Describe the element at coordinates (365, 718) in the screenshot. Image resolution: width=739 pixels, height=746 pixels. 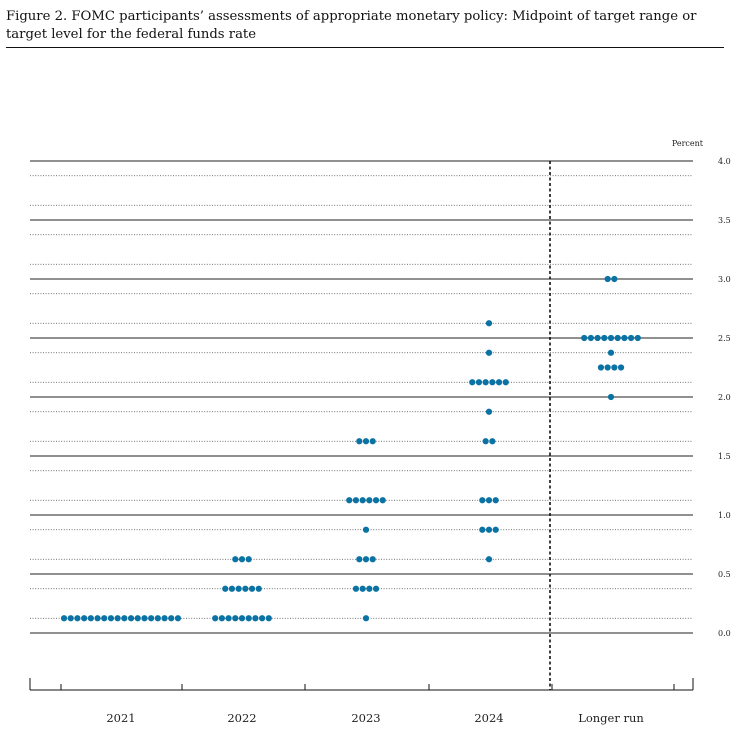
I see `x-category-label: 2023` at that location.